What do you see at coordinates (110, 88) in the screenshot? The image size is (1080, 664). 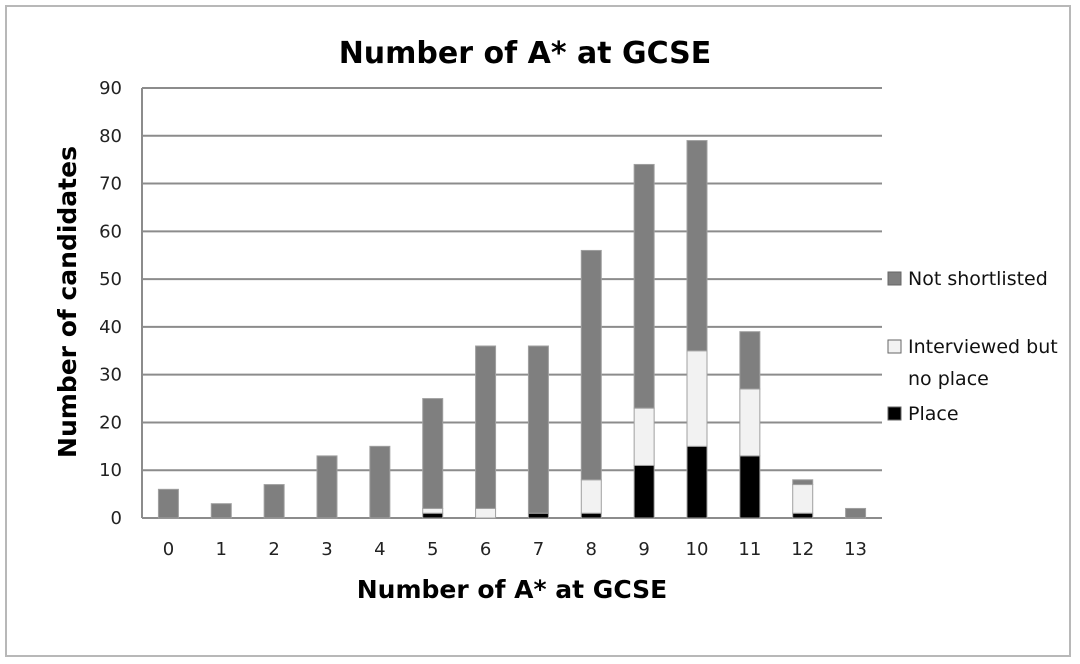 I see `y-tick-label: 90` at bounding box center [110, 88].